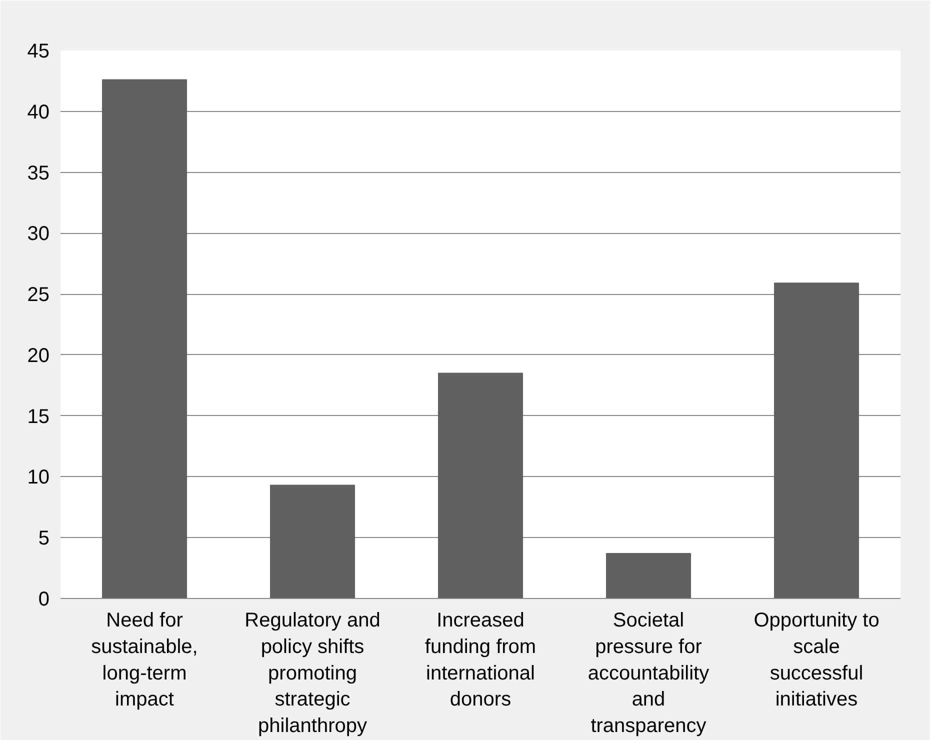 The image size is (937, 747). Describe the element at coordinates (44, 539) in the screenshot. I see `y-tick-label: 5` at that location.